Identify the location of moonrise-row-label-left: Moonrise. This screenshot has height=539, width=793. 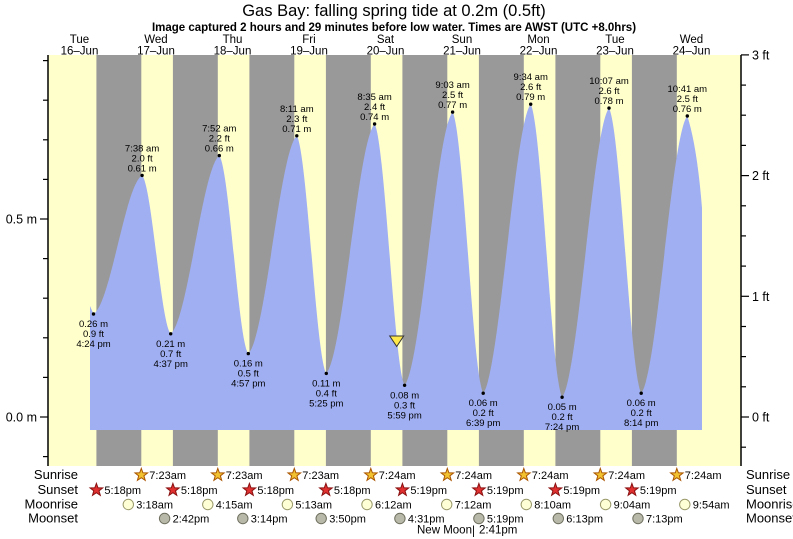
(51, 504).